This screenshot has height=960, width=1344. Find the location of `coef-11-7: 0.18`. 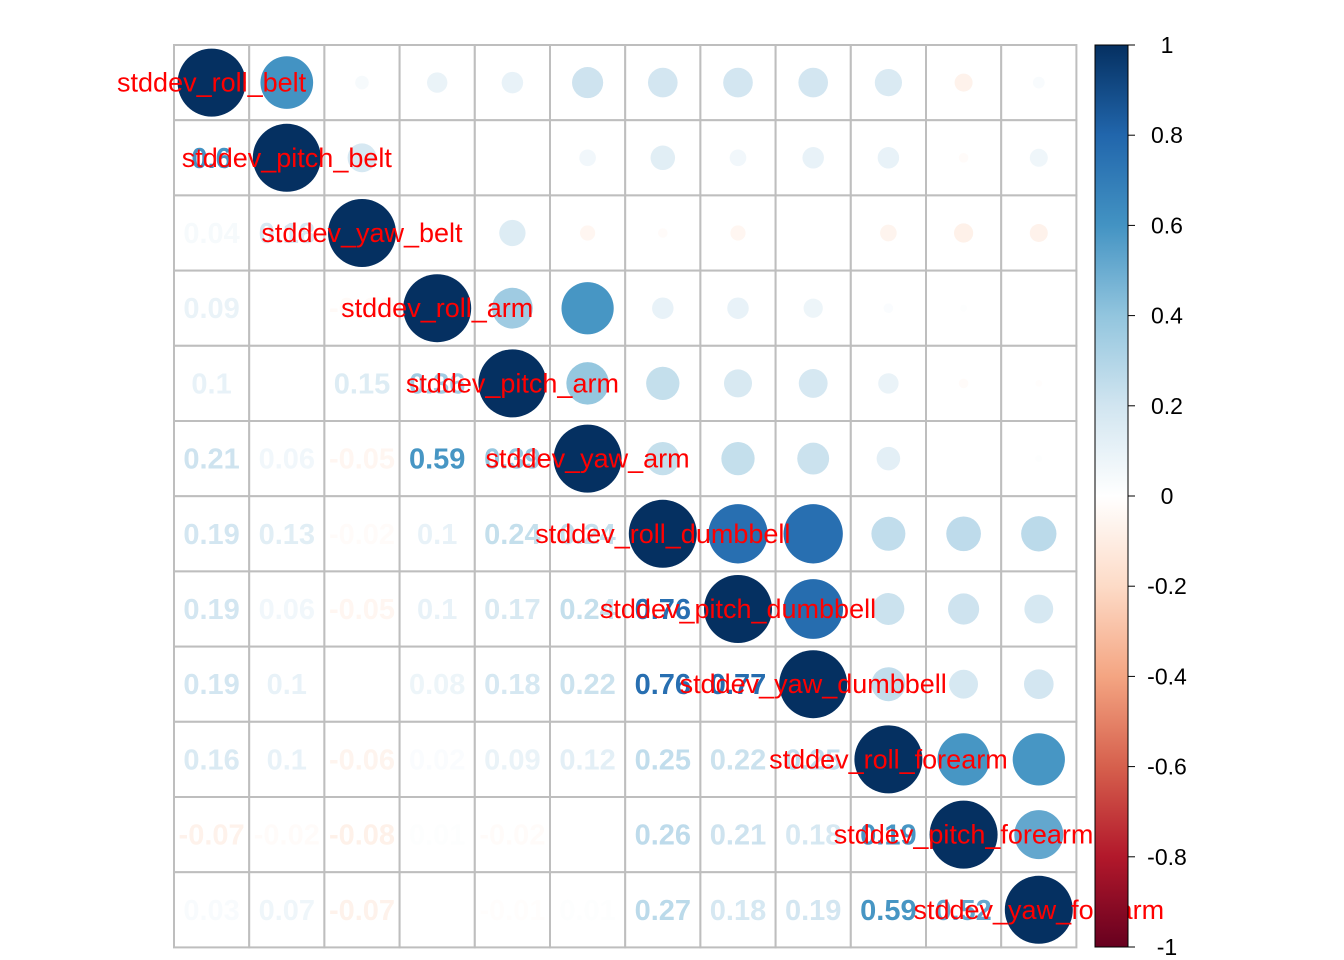

coef-11-7: 0.18 is located at coordinates (738, 911).